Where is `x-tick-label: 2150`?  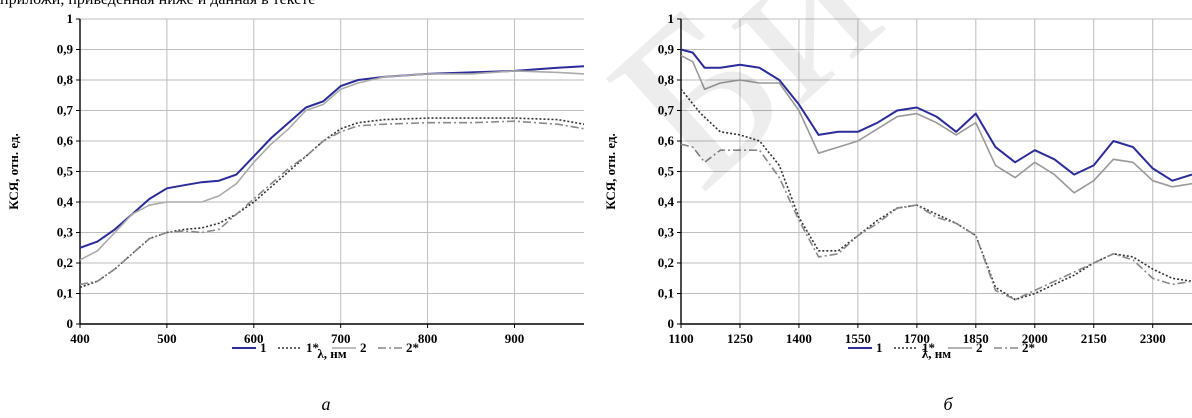 x-tick-label: 2150 is located at coordinates (1094, 338).